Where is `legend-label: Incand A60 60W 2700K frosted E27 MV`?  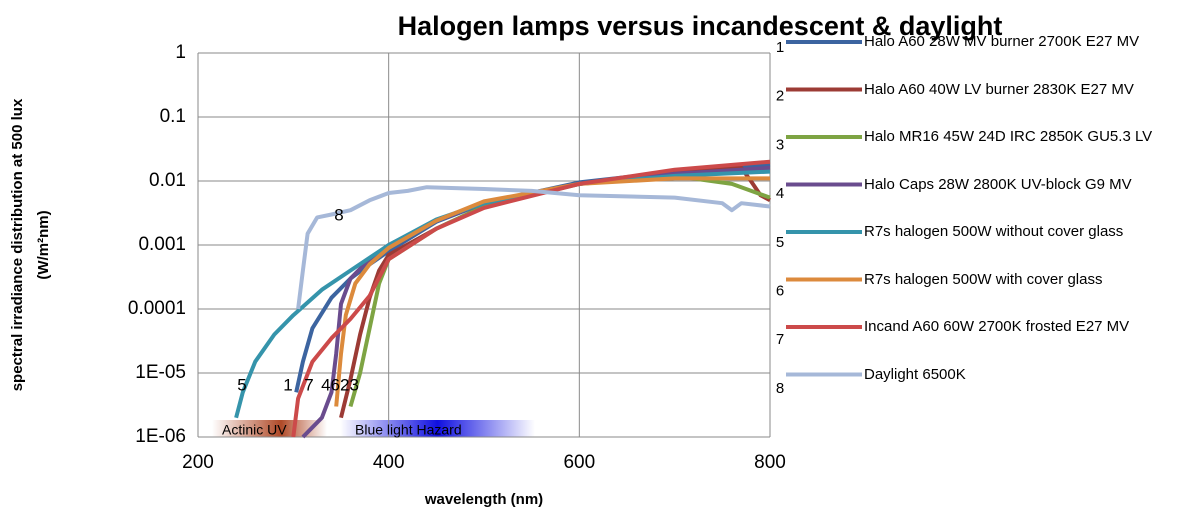 legend-label: Incand A60 60W 2700K frosted E27 MV is located at coordinates (997, 326).